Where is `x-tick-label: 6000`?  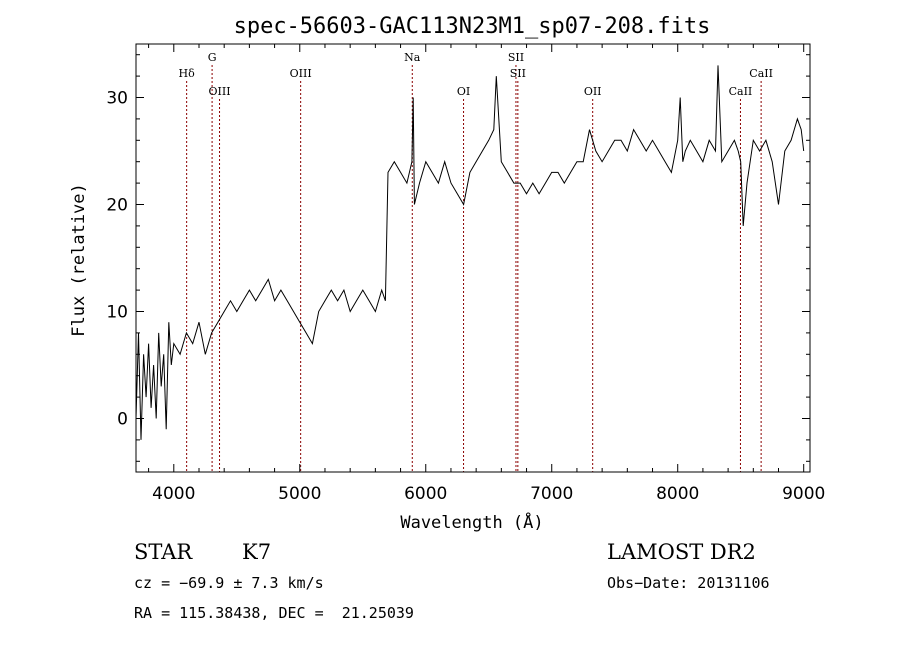
x-tick-label: 6000 is located at coordinates (425, 494).